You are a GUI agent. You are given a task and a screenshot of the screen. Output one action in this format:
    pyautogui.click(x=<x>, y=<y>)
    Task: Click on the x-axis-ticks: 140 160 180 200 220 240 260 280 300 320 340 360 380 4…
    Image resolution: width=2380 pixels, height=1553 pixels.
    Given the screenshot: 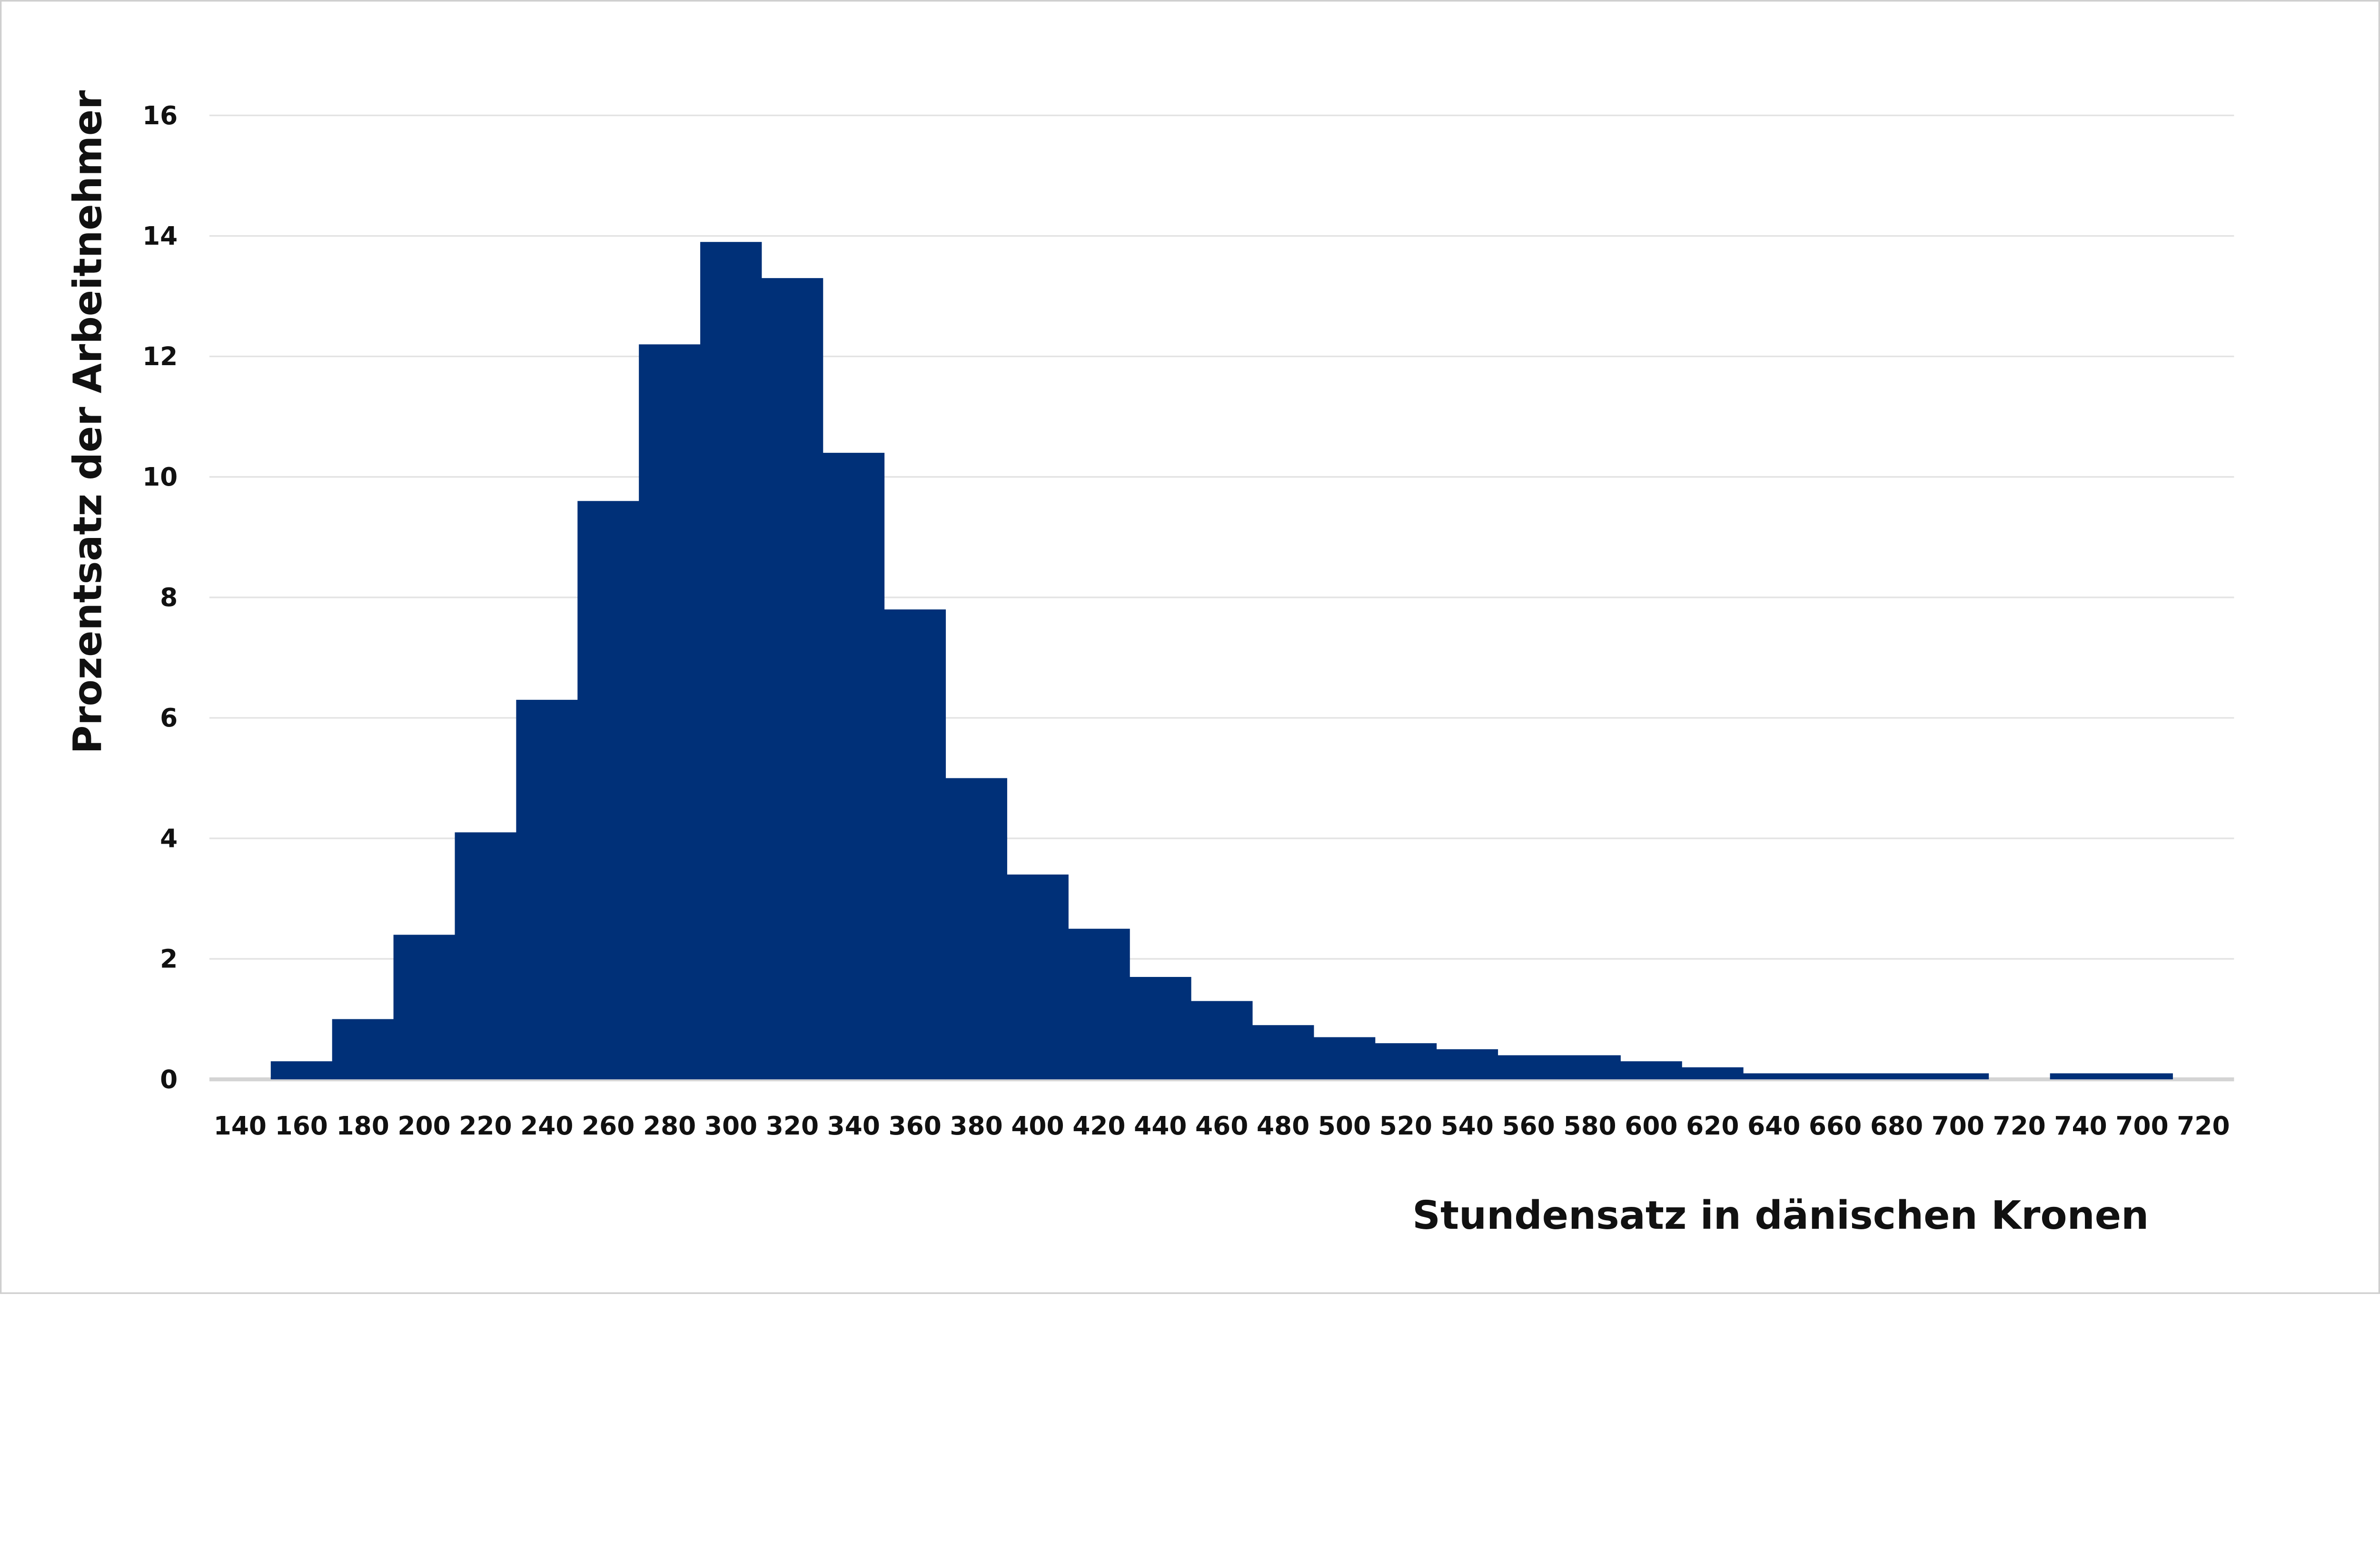 What is the action you would take?
    pyautogui.click(x=1222, y=1126)
    